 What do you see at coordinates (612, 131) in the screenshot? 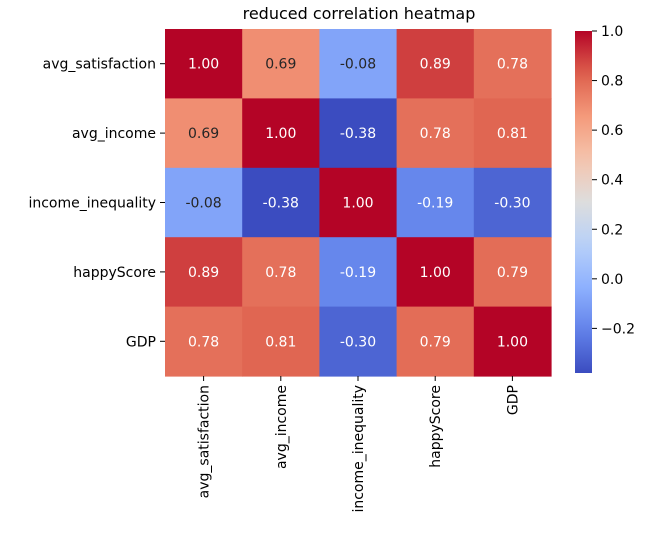
I see `colorbar-tick-label: 0.6` at bounding box center [612, 131].